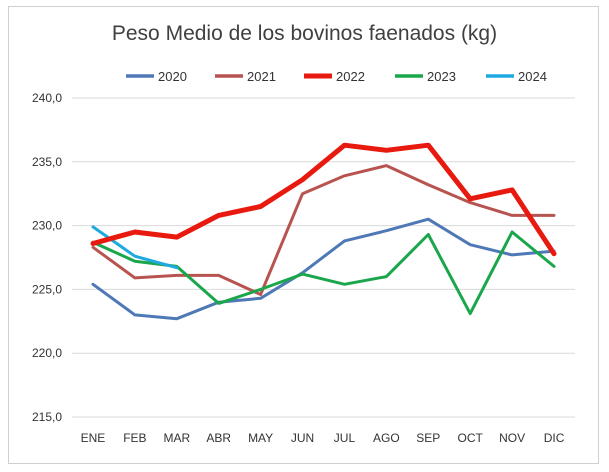 The image size is (609, 472). What do you see at coordinates (93, 438) in the screenshot?
I see `x-tick-label: ENE` at bounding box center [93, 438].